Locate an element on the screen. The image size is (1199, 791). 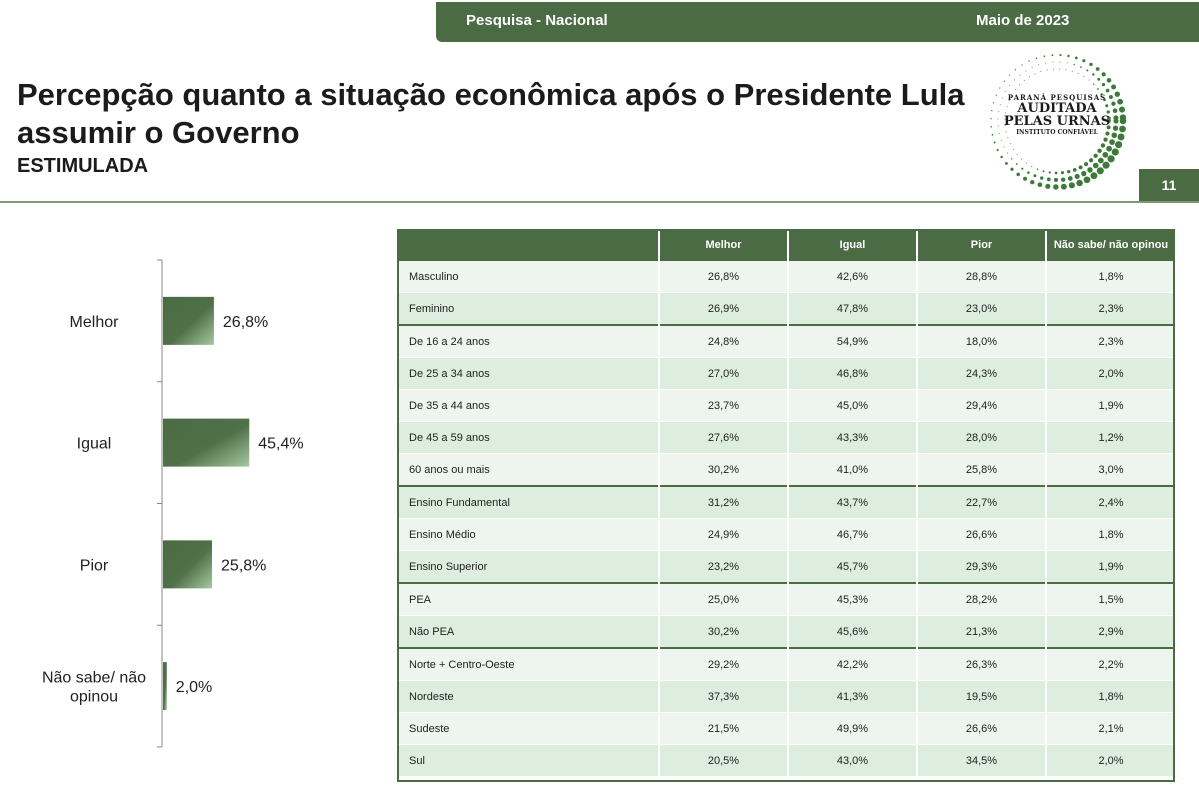
table-cell: 41,3% is located at coordinates (852, 696).